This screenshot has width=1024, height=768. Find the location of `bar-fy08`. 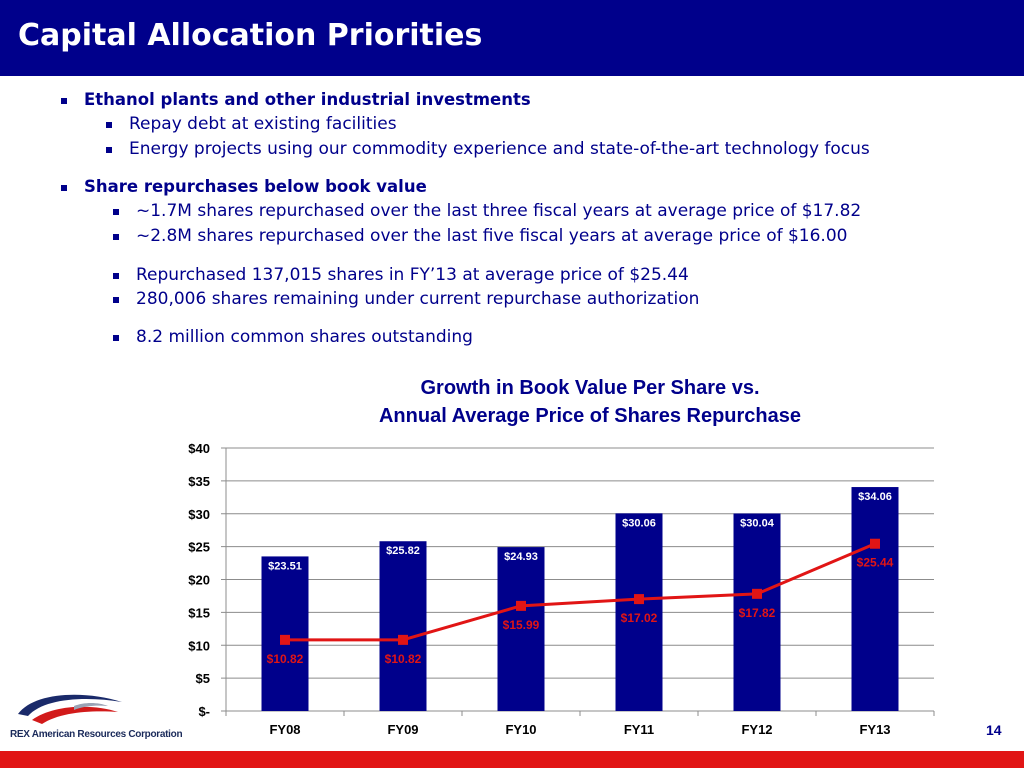

bar-fy08 is located at coordinates (285, 633).